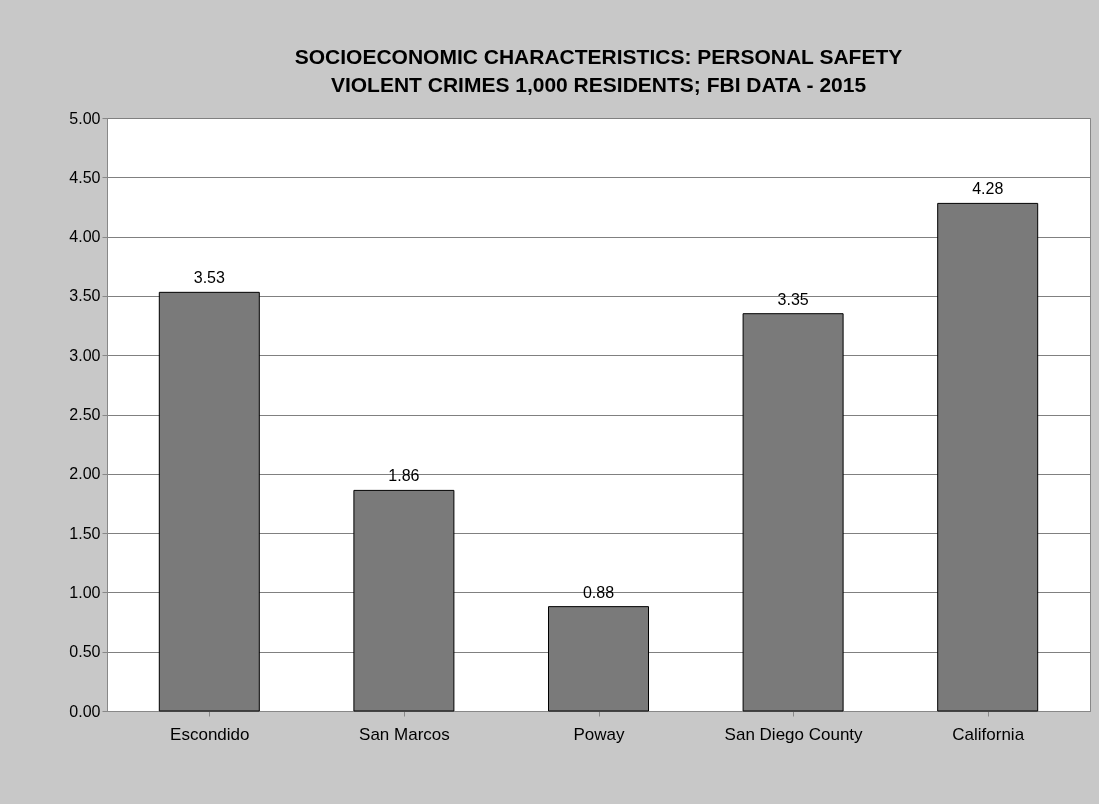 The width and height of the screenshot is (1099, 804). I want to click on x-tick-label: San Diego County, so click(794, 734).